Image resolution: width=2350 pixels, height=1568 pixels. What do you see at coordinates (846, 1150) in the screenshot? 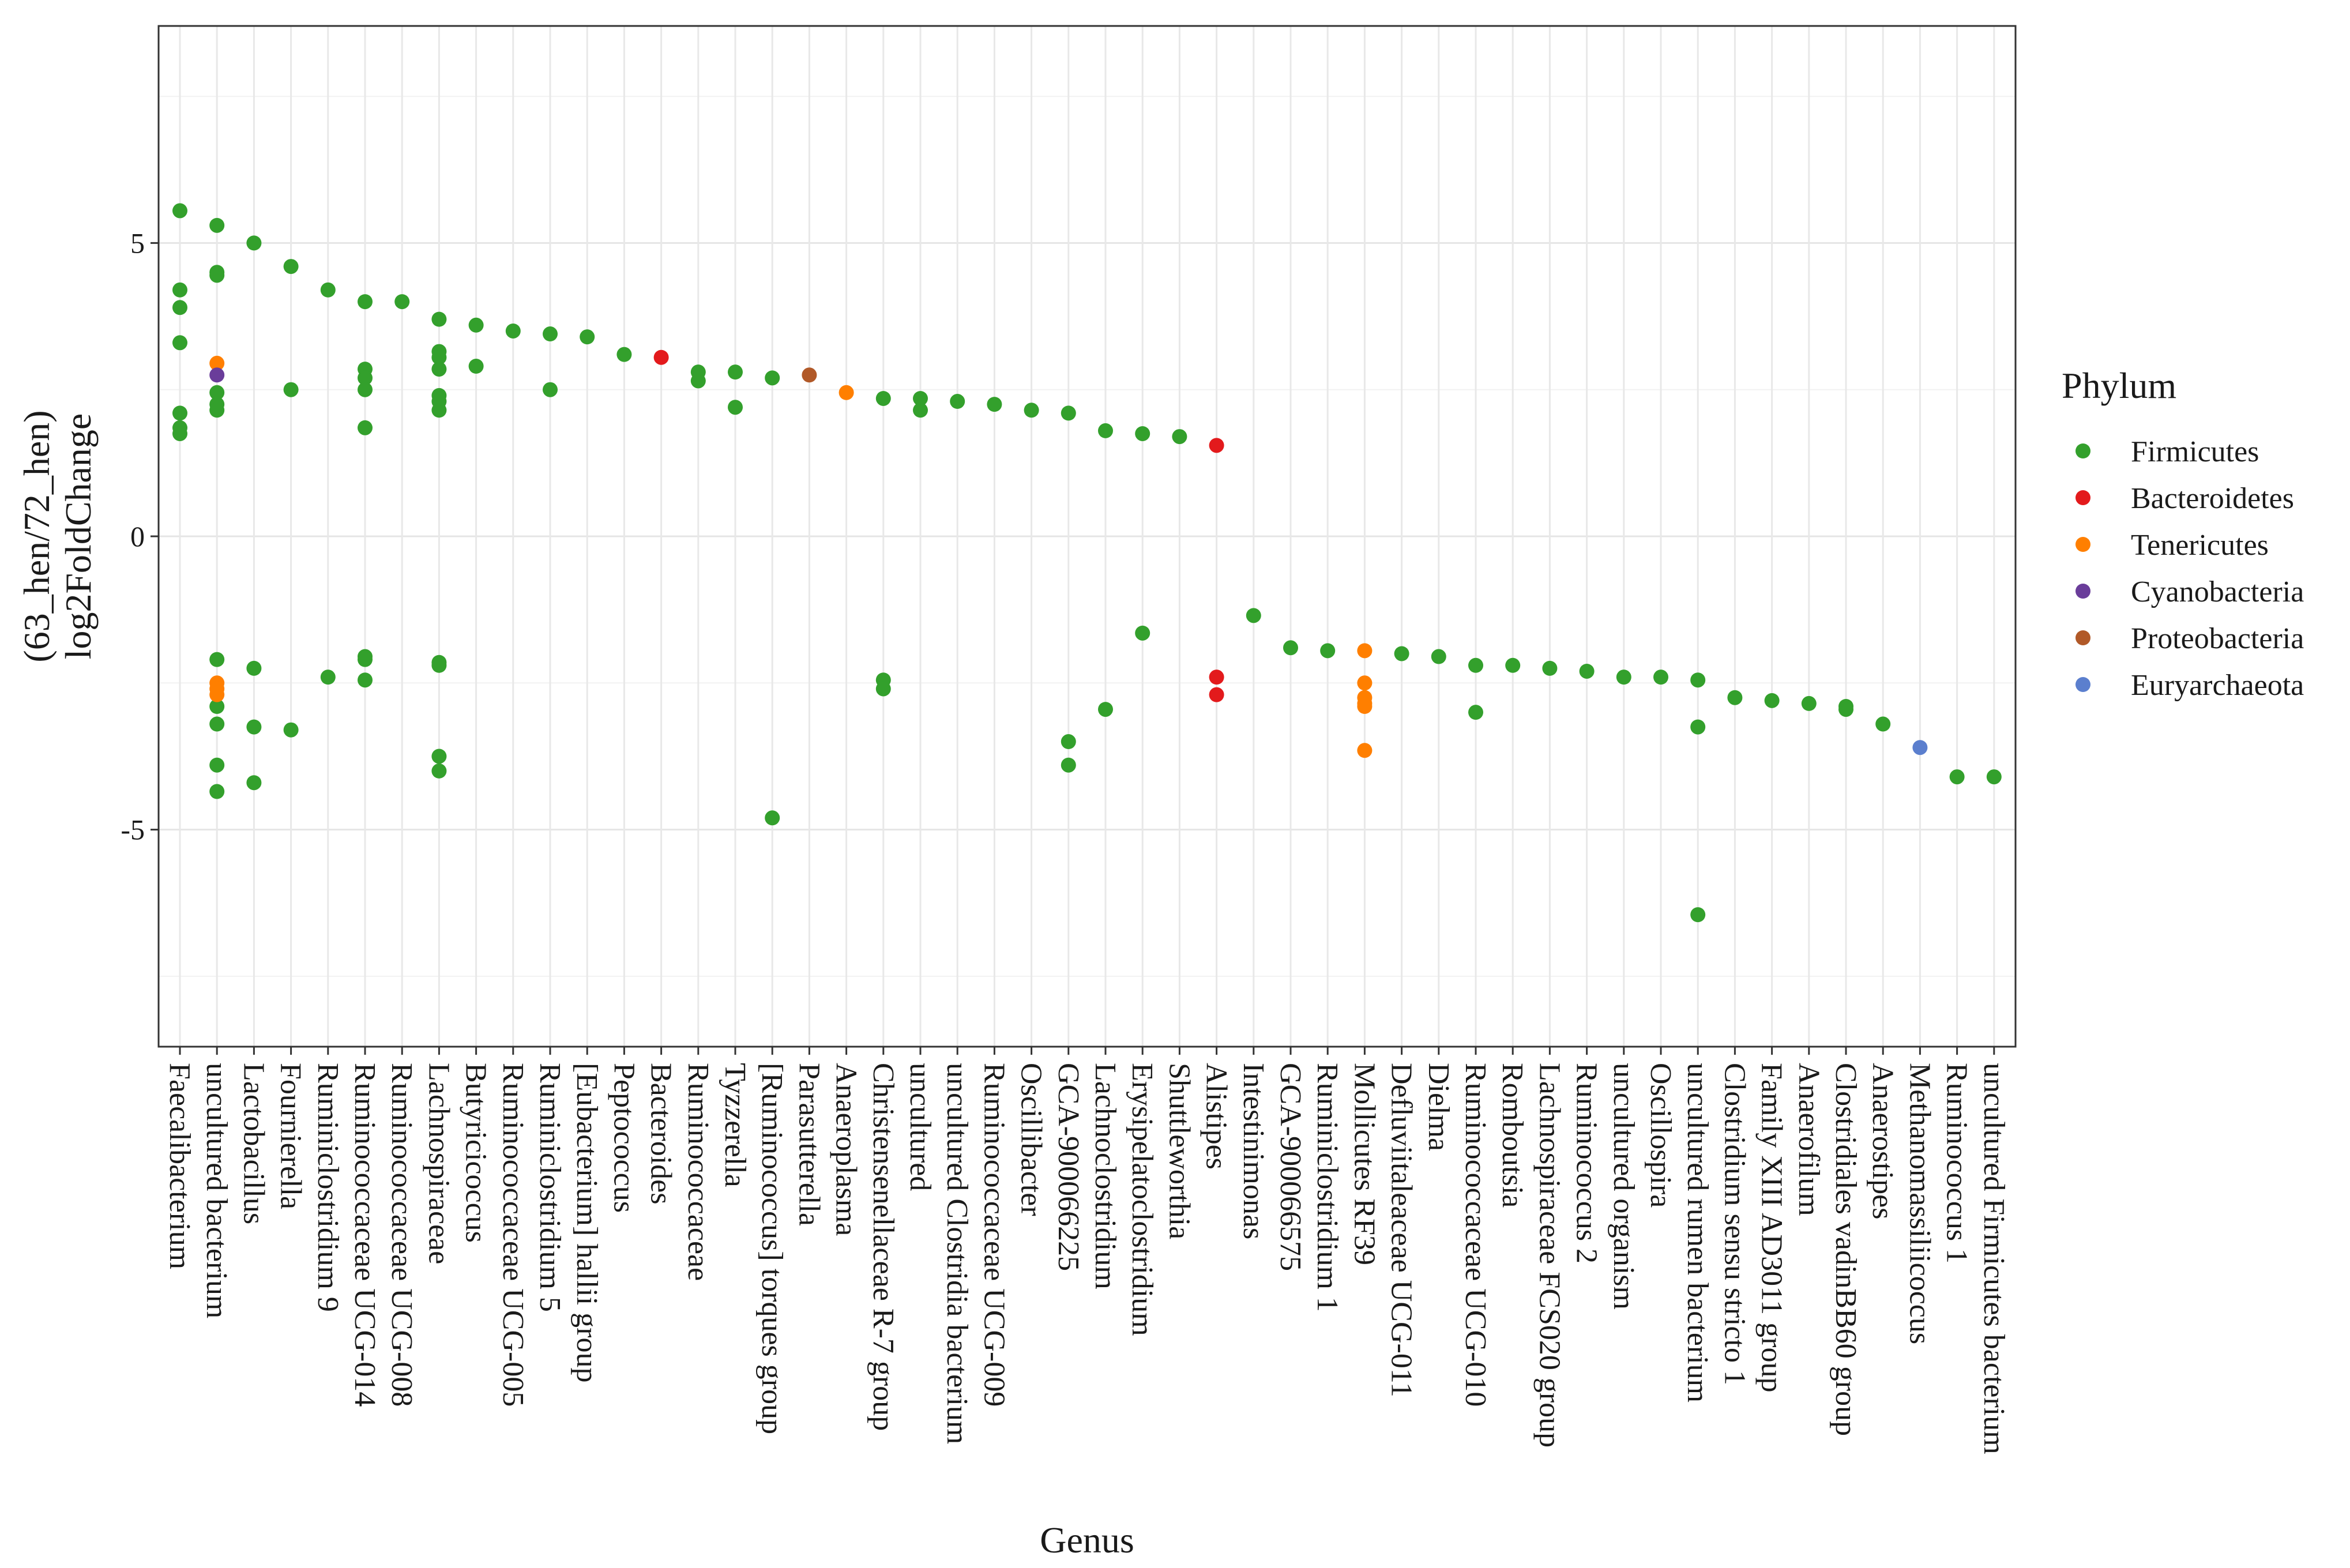
I see `x-tick-label: Anaeroplasma` at bounding box center [846, 1150].